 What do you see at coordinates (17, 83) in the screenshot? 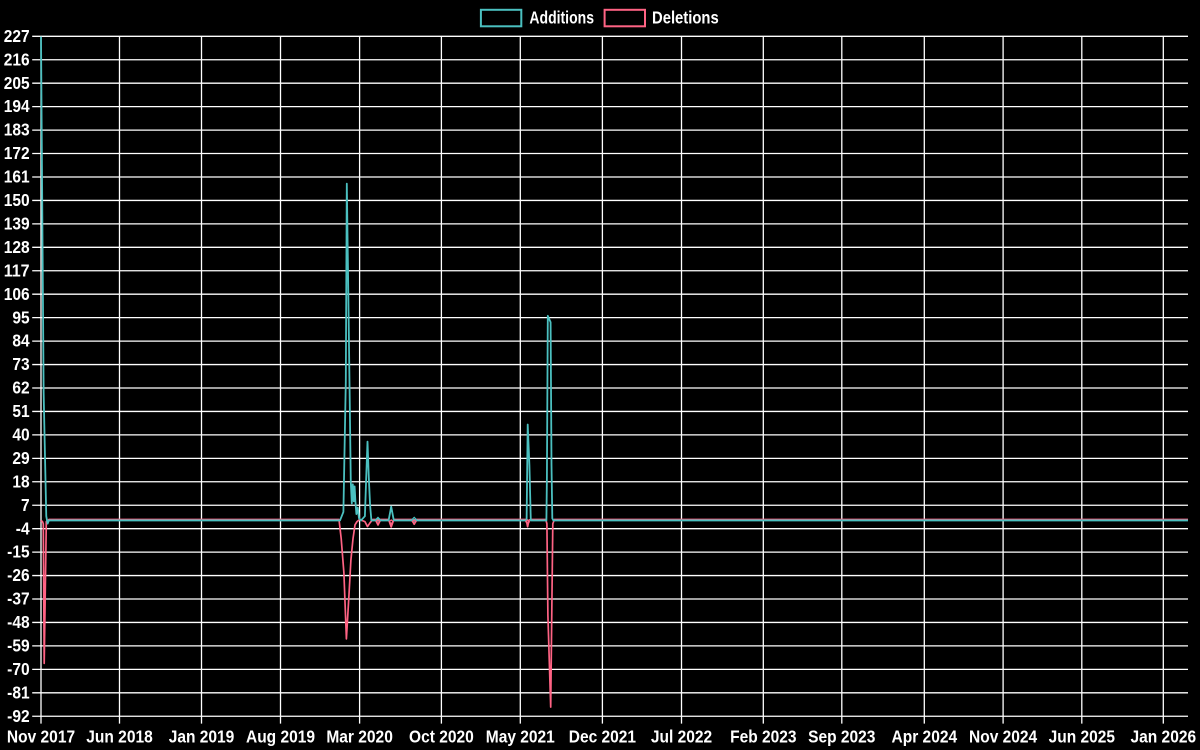
I see `svg-text: 205` at bounding box center [17, 83].